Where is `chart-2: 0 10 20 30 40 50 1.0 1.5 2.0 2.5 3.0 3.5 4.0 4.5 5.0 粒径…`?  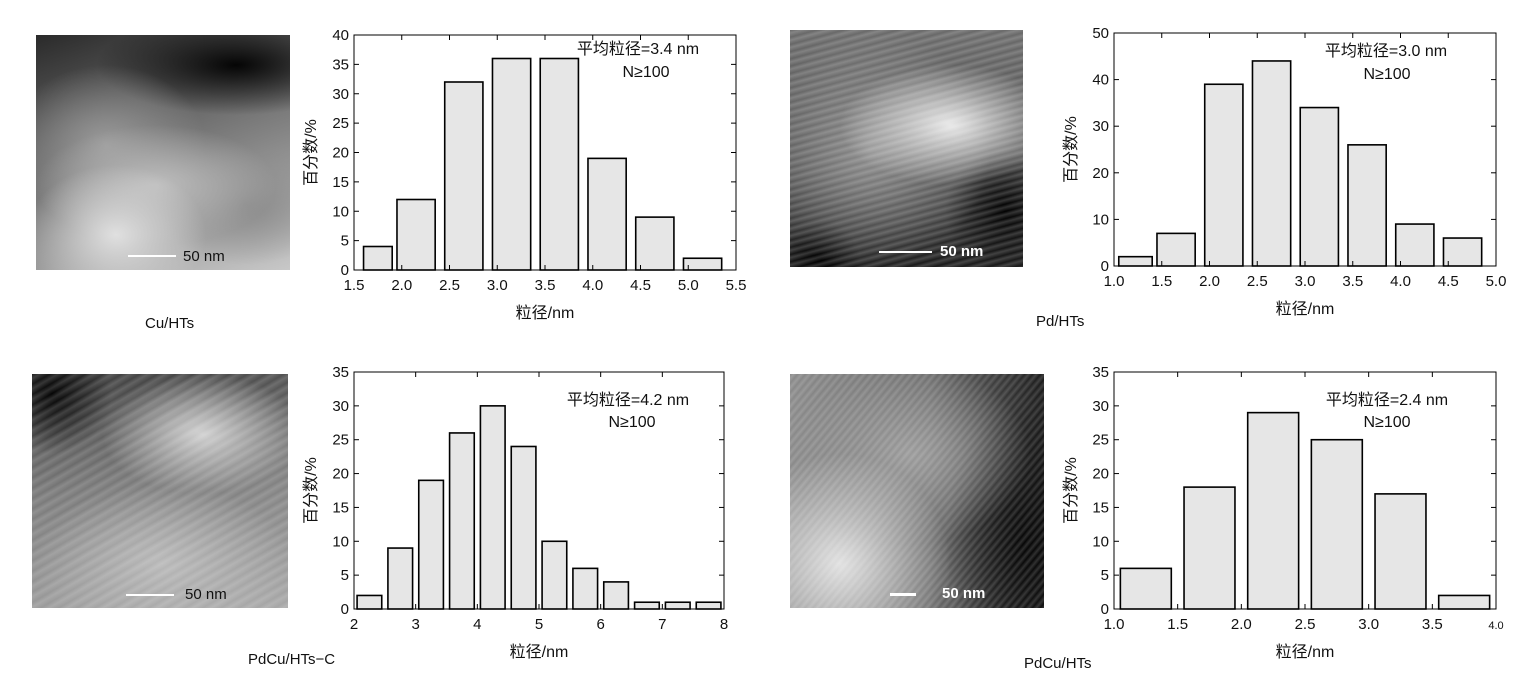 chart-2: 0 10 20 30 40 50 1.0 1.5 2.0 2.5 3.0 3.5 4.0 4.5 5.0 粒径… is located at coordinates (1284, 171).